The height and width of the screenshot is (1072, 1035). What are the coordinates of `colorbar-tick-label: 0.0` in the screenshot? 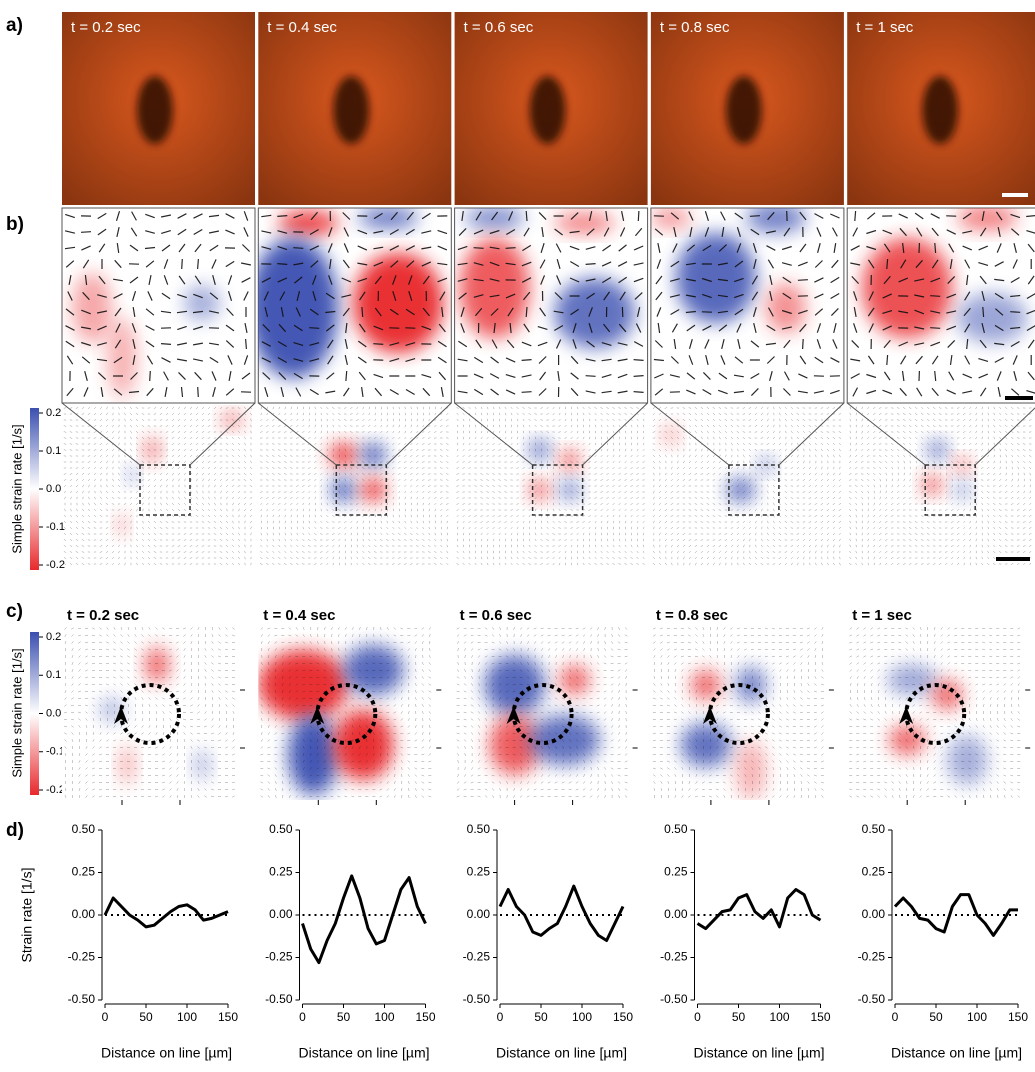 It's located at (53, 713).